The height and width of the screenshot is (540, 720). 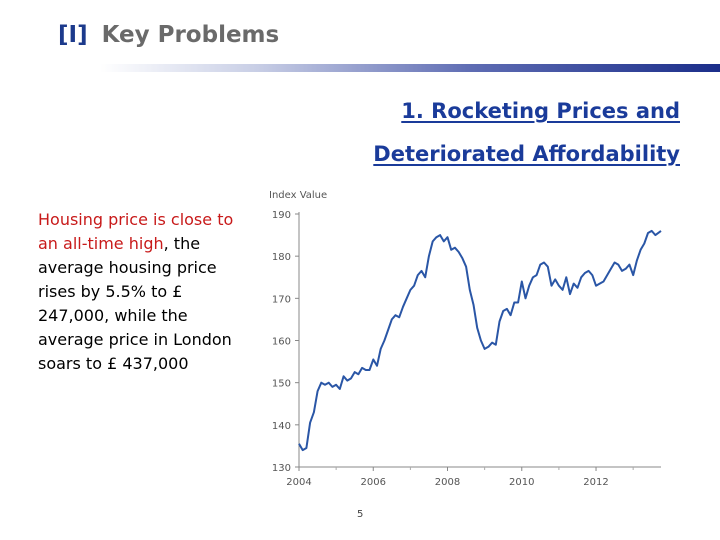 What do you see at coordinates (281, 257) in the screenshot?
I see `y-tick-label: 180` at bounding box center [281, 257].